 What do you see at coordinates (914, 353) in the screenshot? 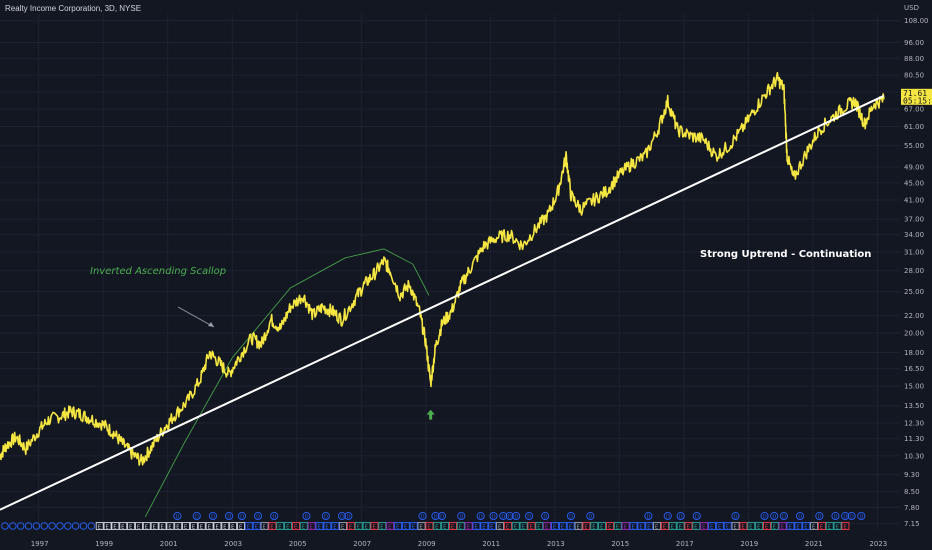
I see `y-tick-label: 18.00` at bounding box center [914, 353].